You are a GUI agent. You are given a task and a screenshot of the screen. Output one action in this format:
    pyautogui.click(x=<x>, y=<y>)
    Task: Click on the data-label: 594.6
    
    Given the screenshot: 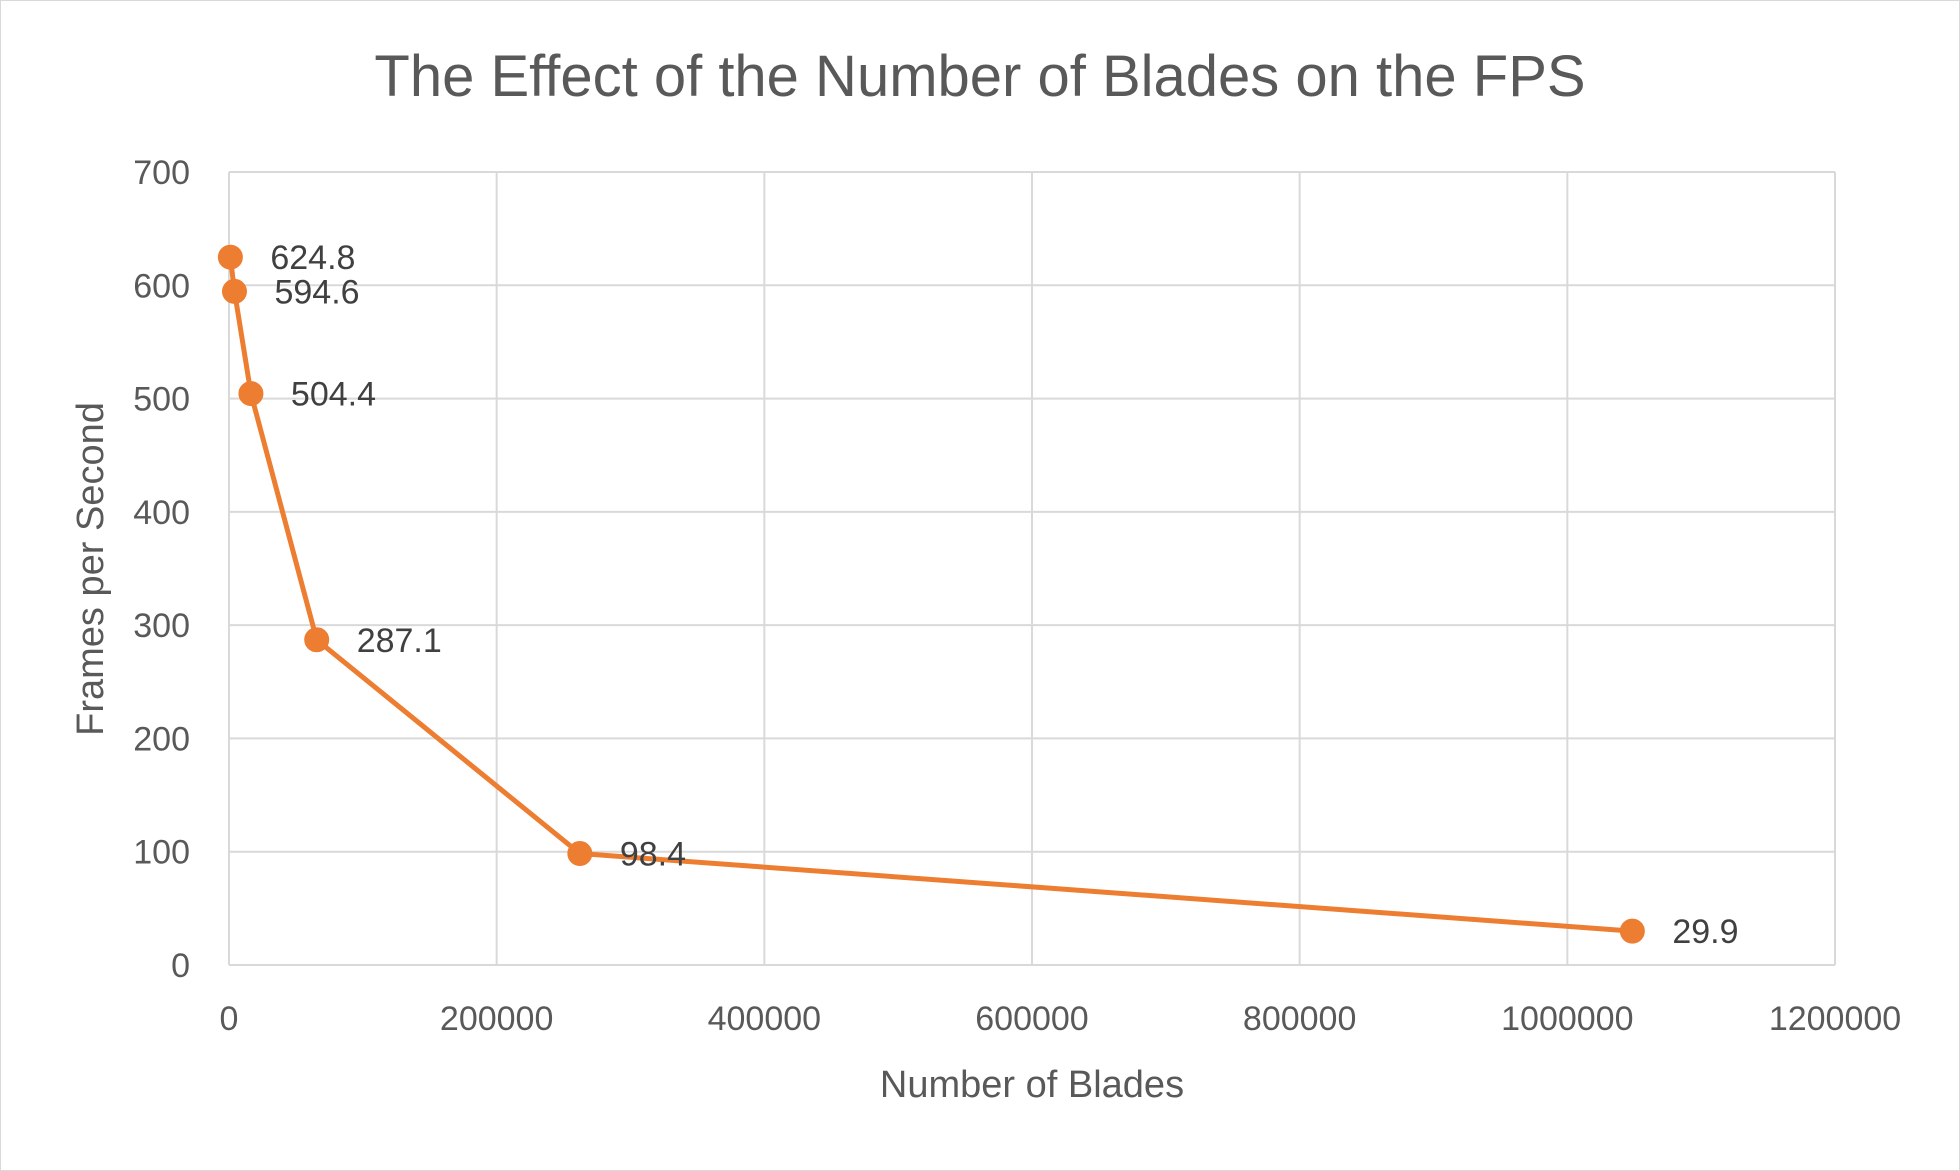 What is the action you would take?
    pyautogui.click(x=316, y=292)
    